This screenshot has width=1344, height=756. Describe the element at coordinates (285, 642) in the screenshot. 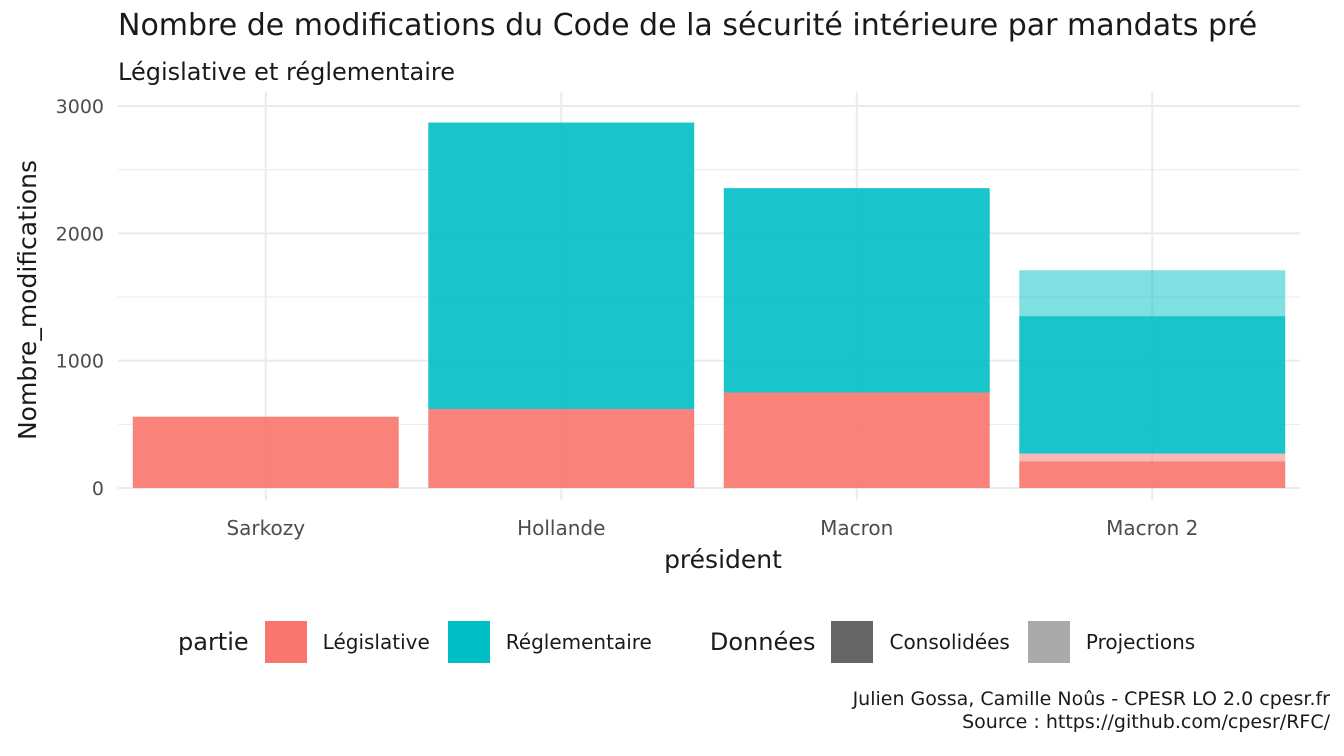

I see `legend-key-legislative` at that location.